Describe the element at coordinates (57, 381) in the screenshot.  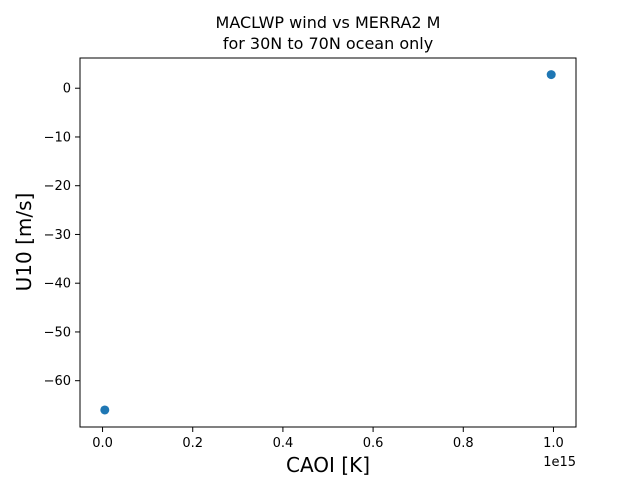
I see `y-tick-label: −60` at that location.